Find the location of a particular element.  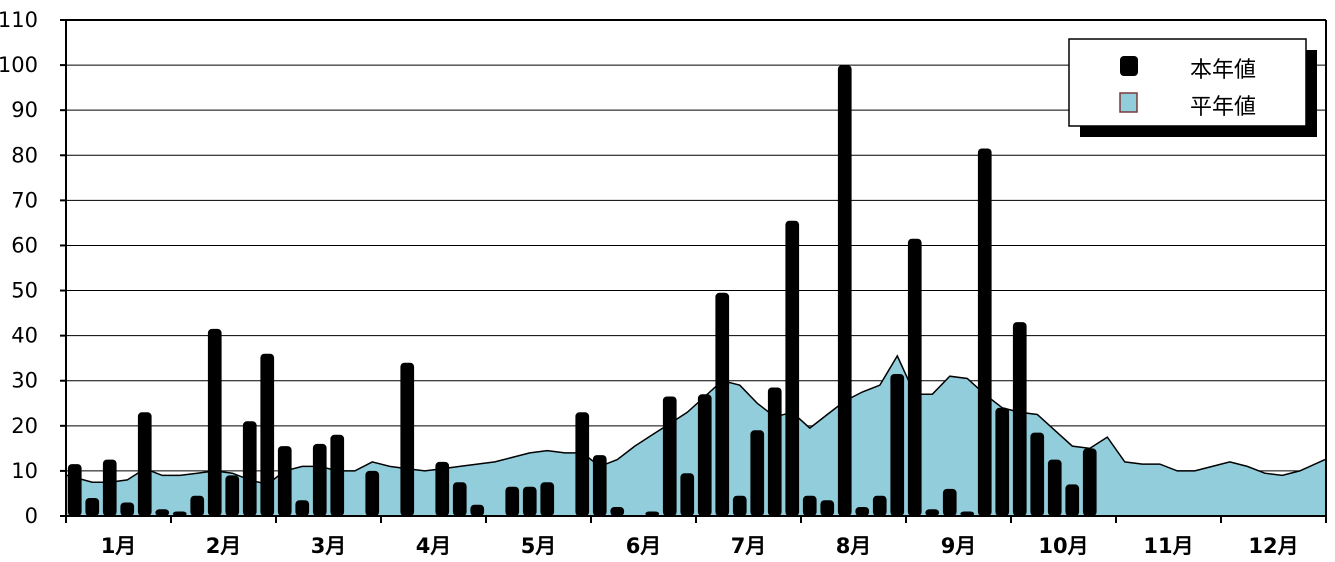

month-label: 8月 is located at coordinates (854, 546).